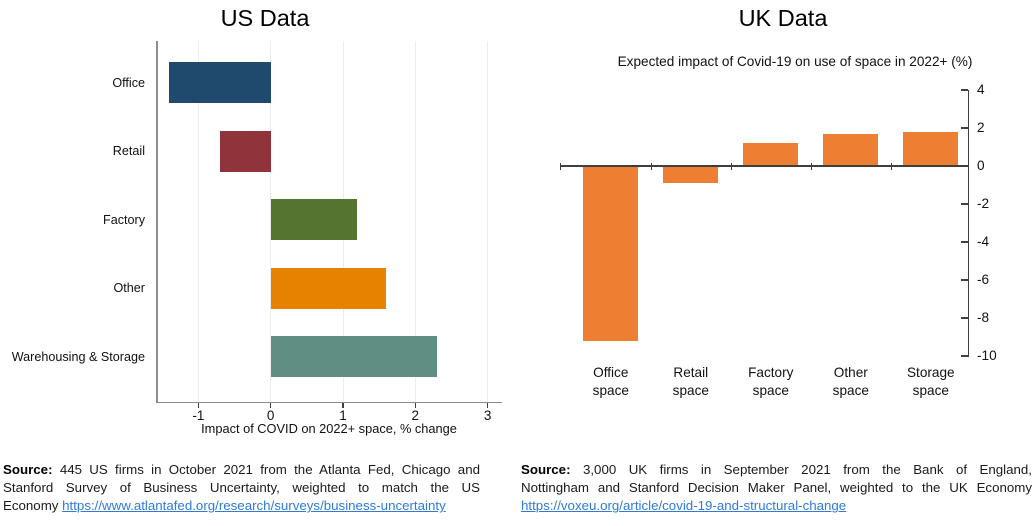 This screenshot has width=1036, height=526. I want to click on uk-bar-retail-space, so click(691, 175).